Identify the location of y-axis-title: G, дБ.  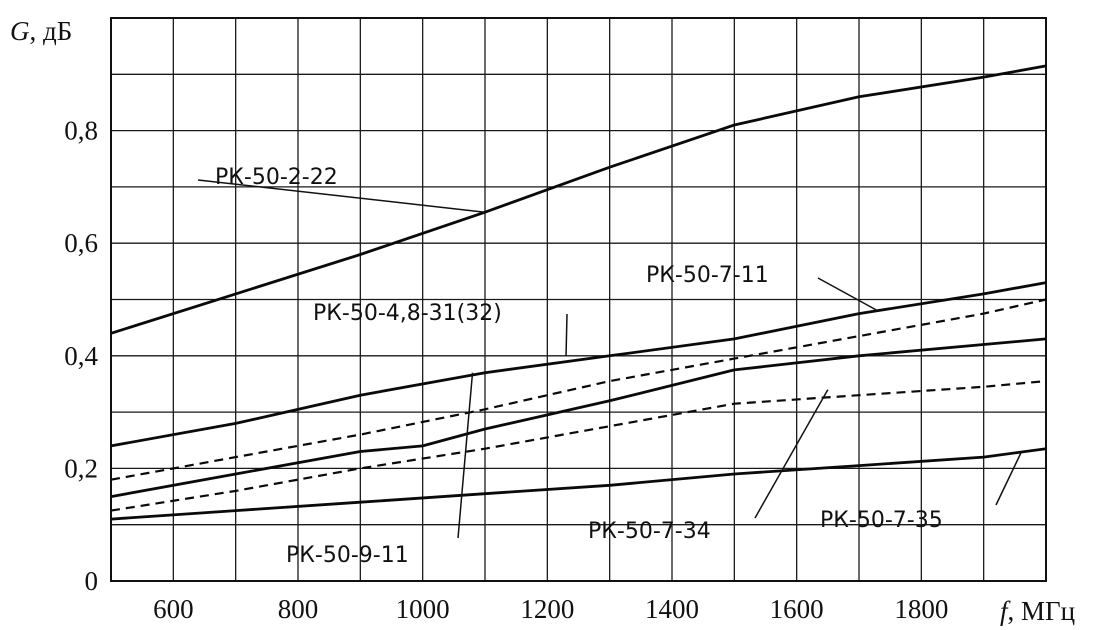
(41, 31).